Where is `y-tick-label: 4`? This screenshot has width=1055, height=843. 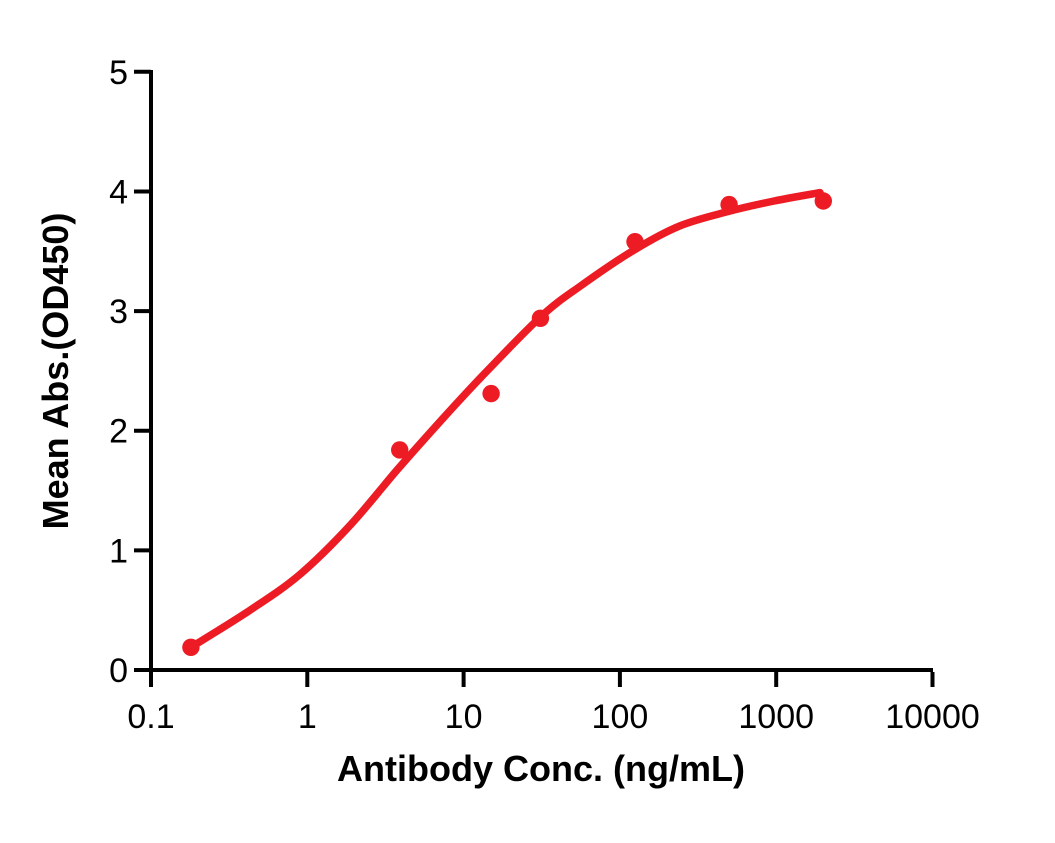
y-tick-label: 4 is located at coordinates (118, 192).